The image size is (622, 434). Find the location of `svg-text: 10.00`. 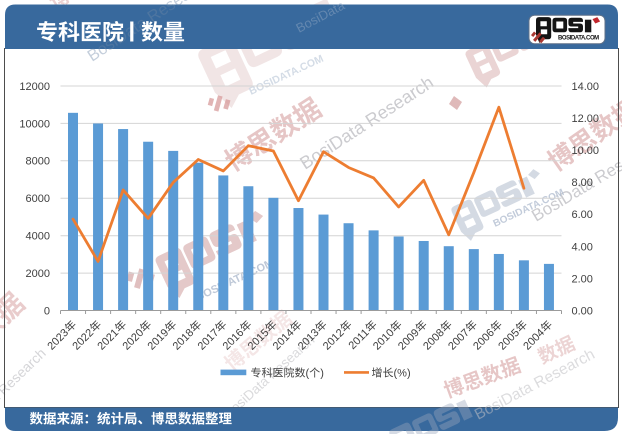

svg-text: 10.00 is located at coordinates (586, 151).